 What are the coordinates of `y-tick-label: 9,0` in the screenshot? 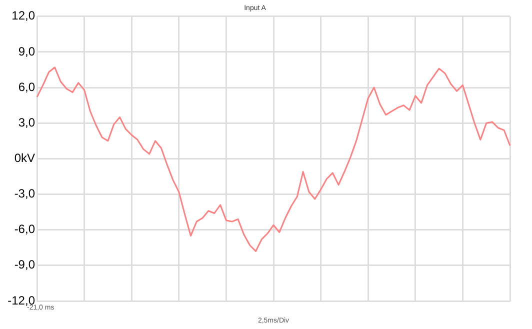 It's located at (27, 51).